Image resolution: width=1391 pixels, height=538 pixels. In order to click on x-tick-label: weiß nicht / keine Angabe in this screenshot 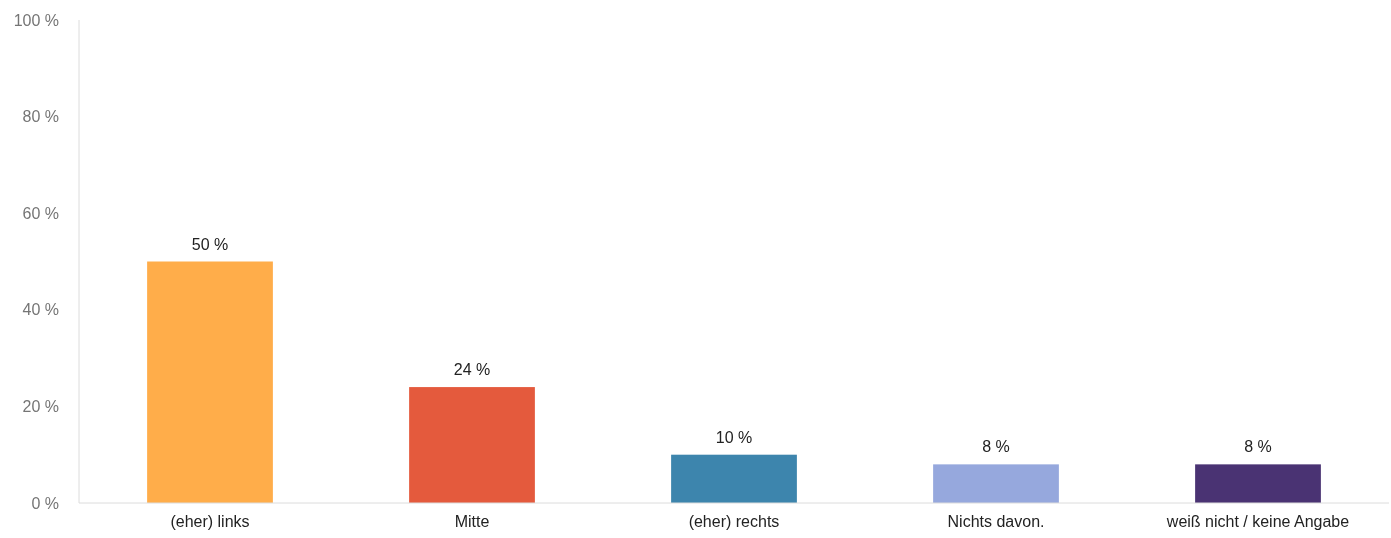, I will do `click(1257, 521)`.